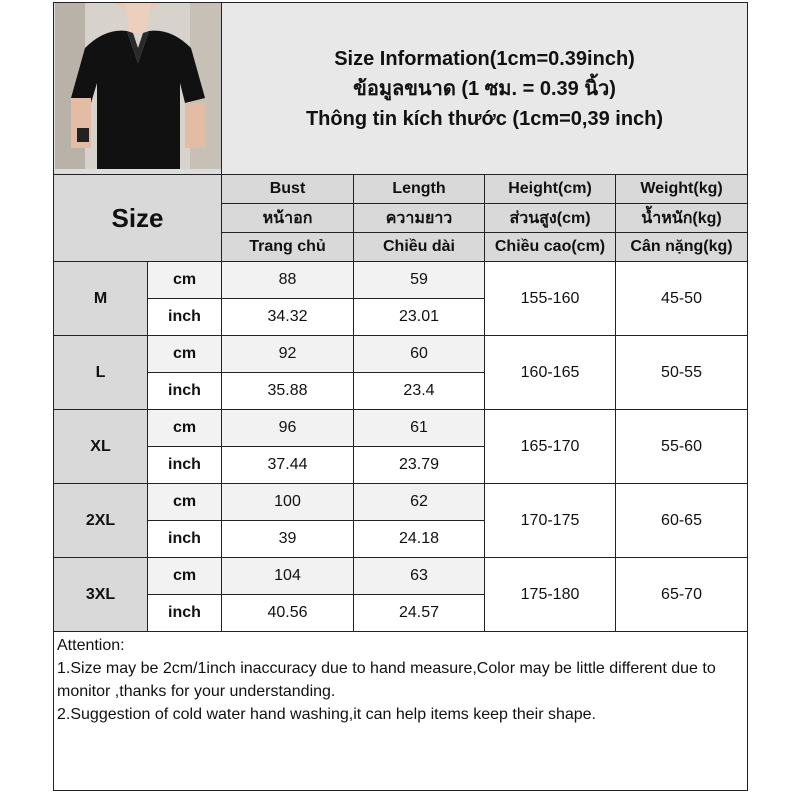 This screenshot has height=800, width=800. I want to click on length-inch: 23.79, so click(419, 465).